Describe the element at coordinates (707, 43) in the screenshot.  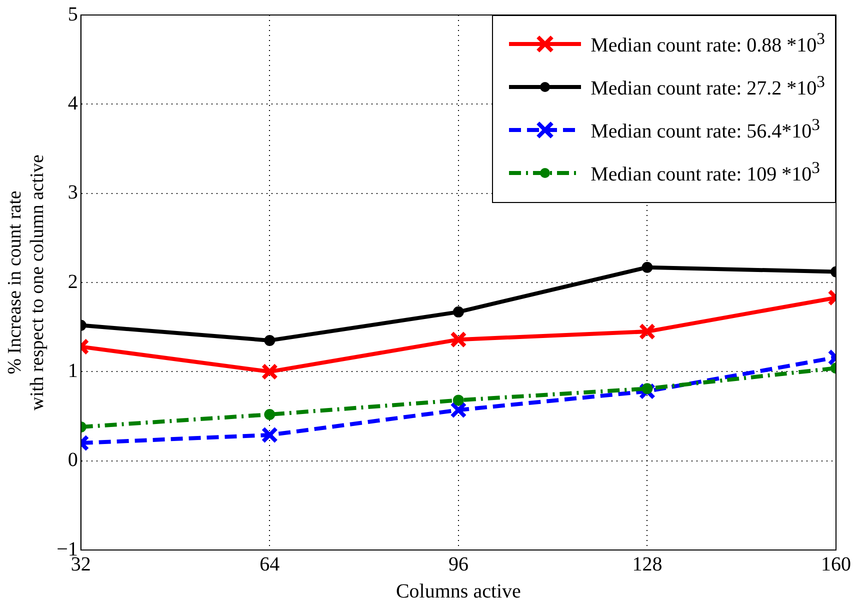
I see `legend-label: Median count rate: 0.88 *10$^{3}$` at that location.